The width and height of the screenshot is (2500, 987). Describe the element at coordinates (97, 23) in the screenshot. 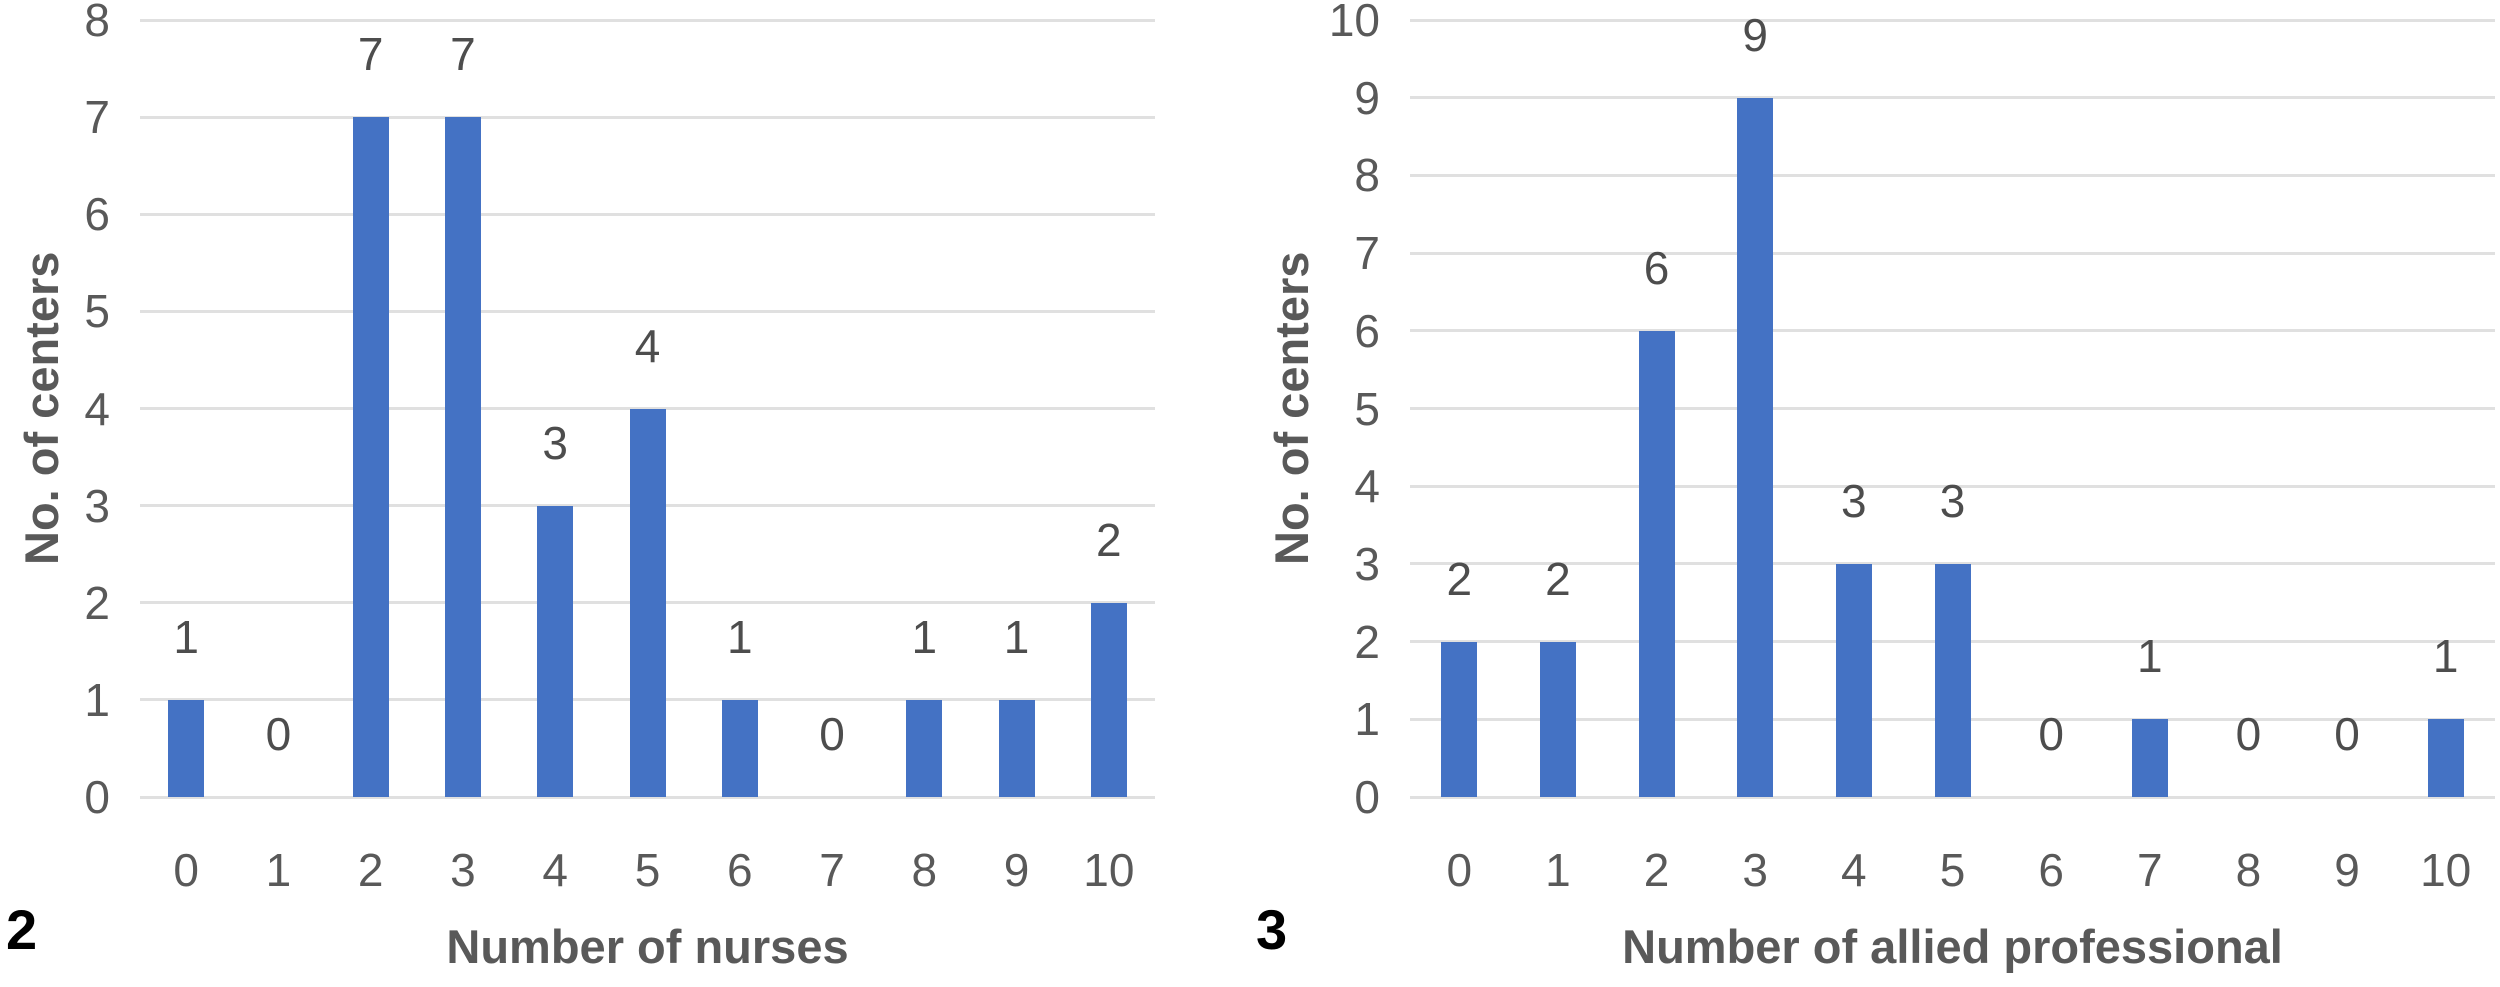

I see `y-tick-label: 8` at that location.